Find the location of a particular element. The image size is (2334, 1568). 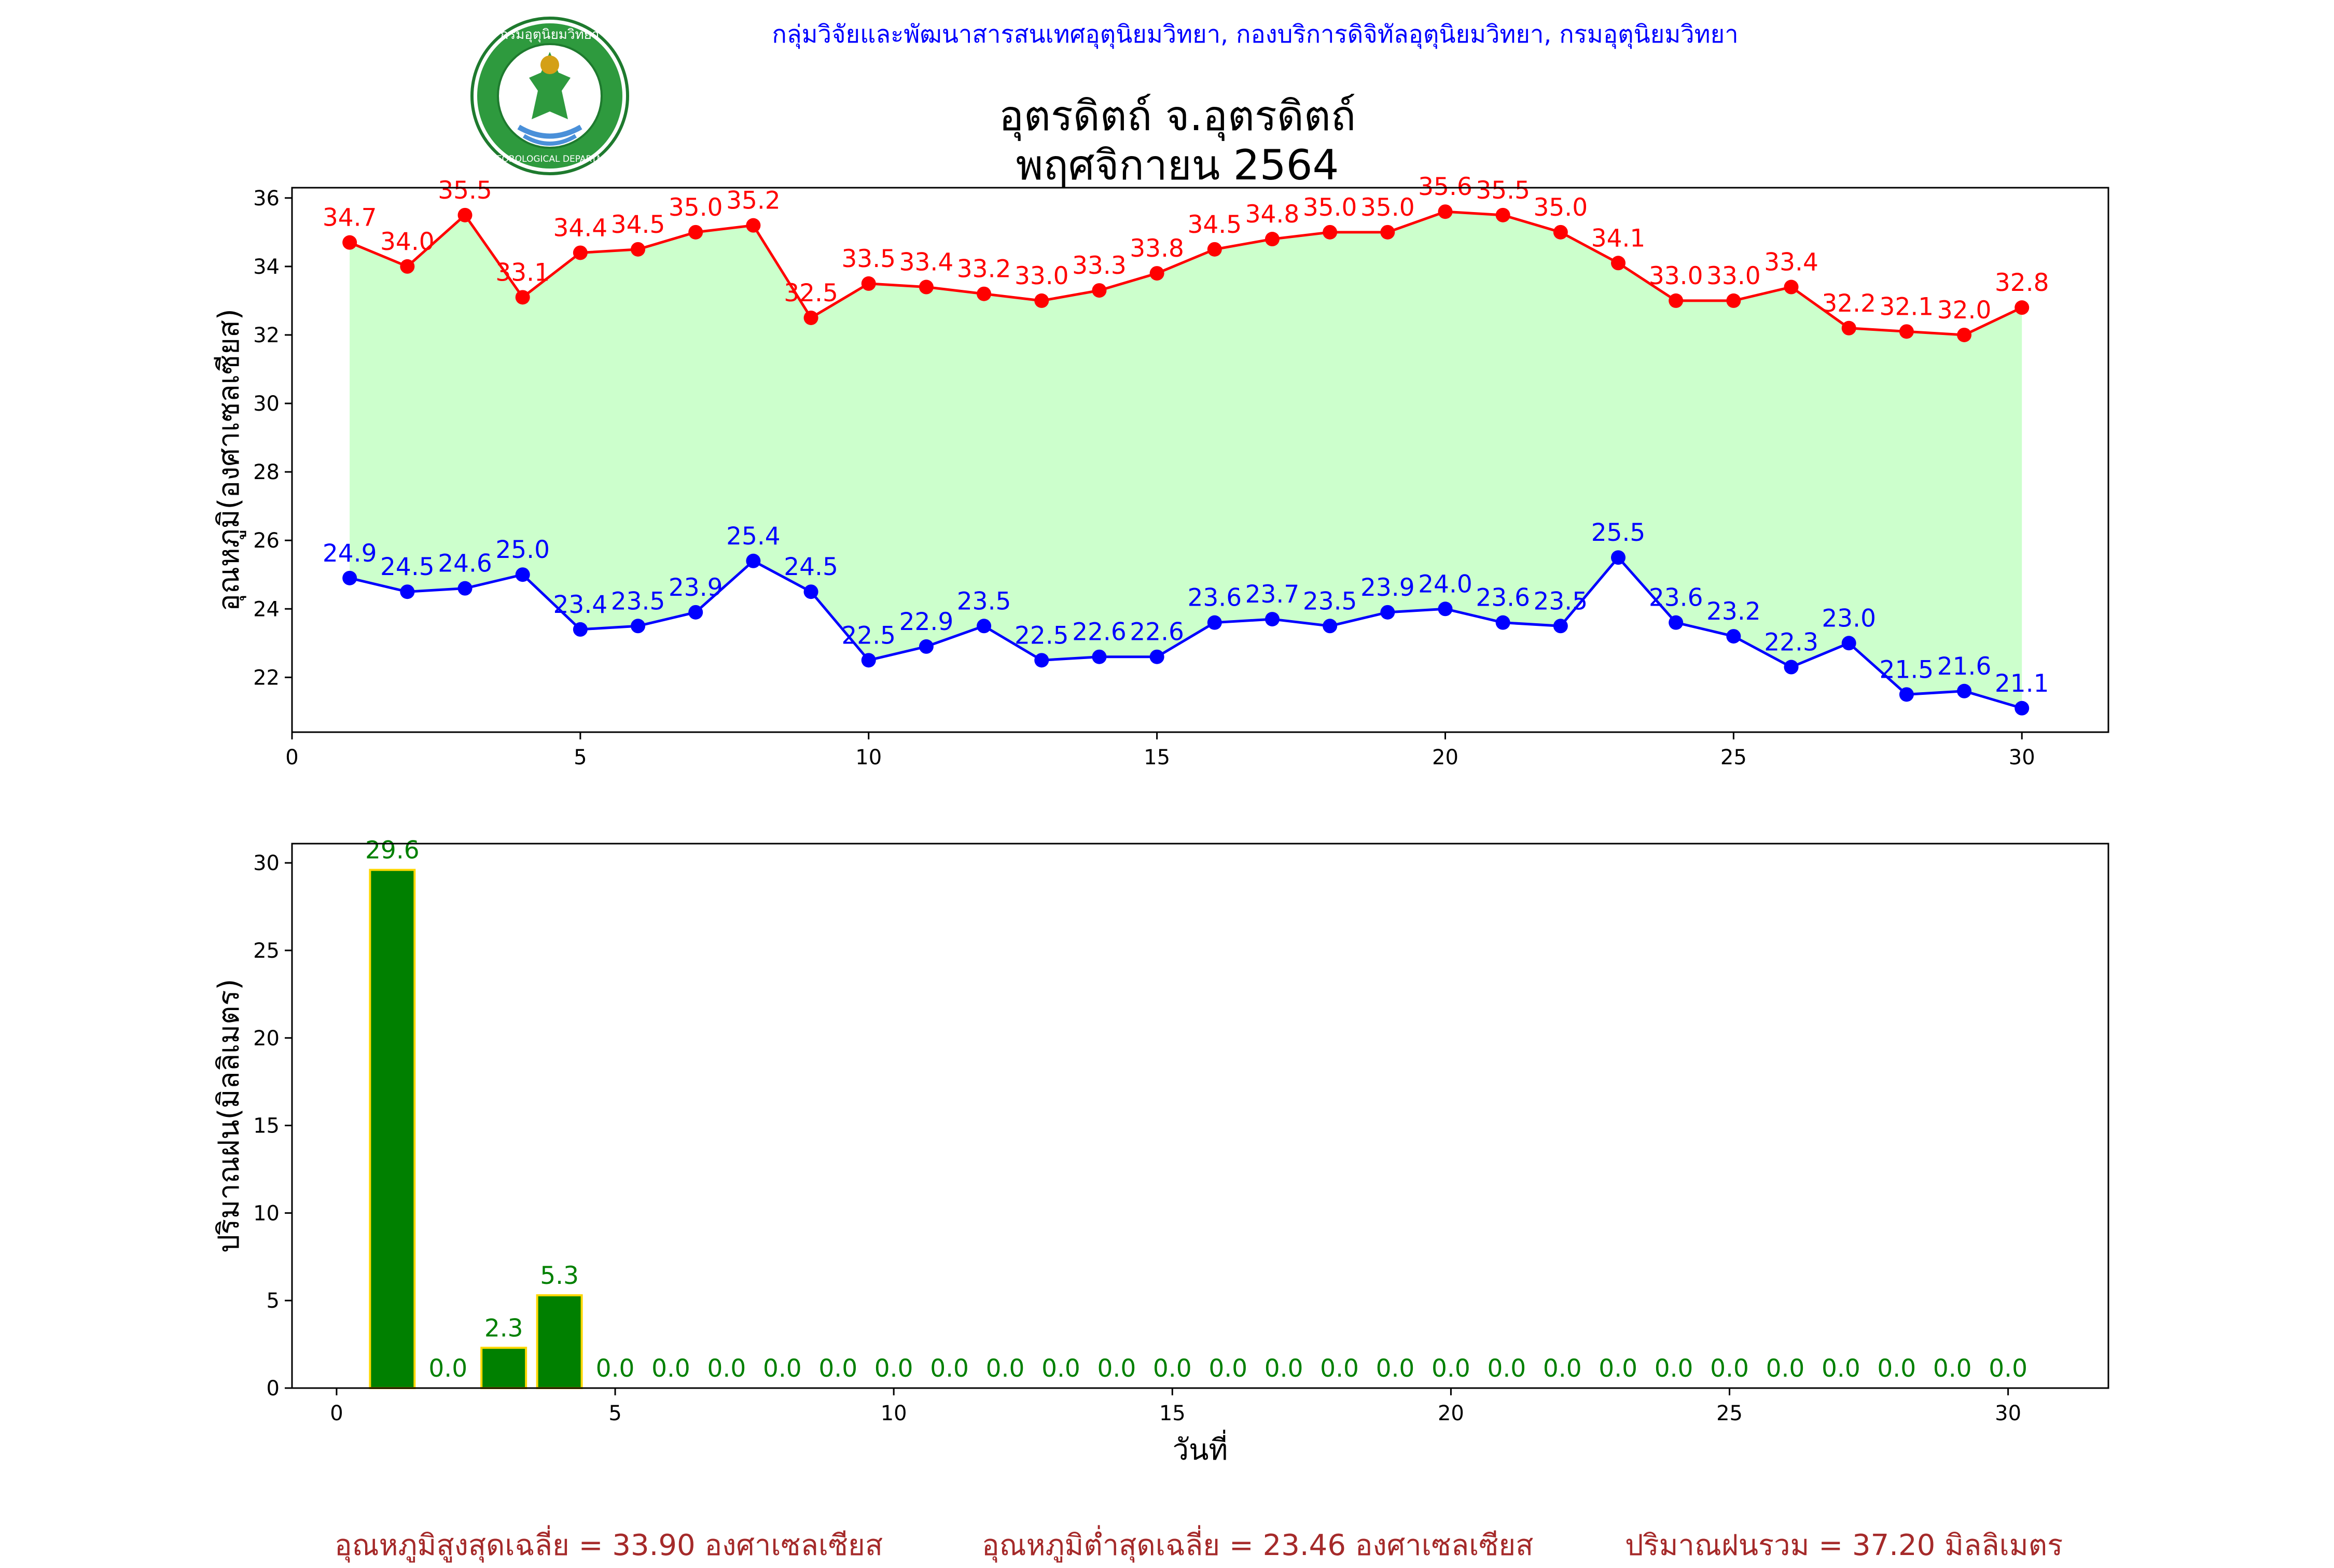

temperature-x-tick-label: 20 is located at coordinates (1445, 757).